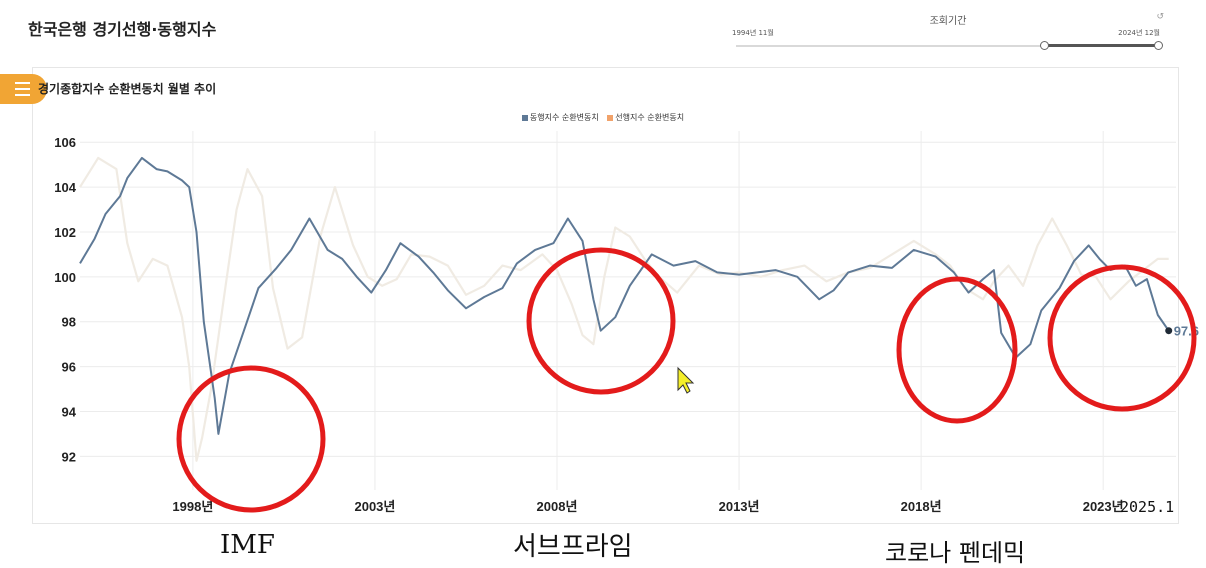 The height and width of the screenshot is (568, 1206). I want to click on x-tick-label: 2023년, so click(1103, 506).